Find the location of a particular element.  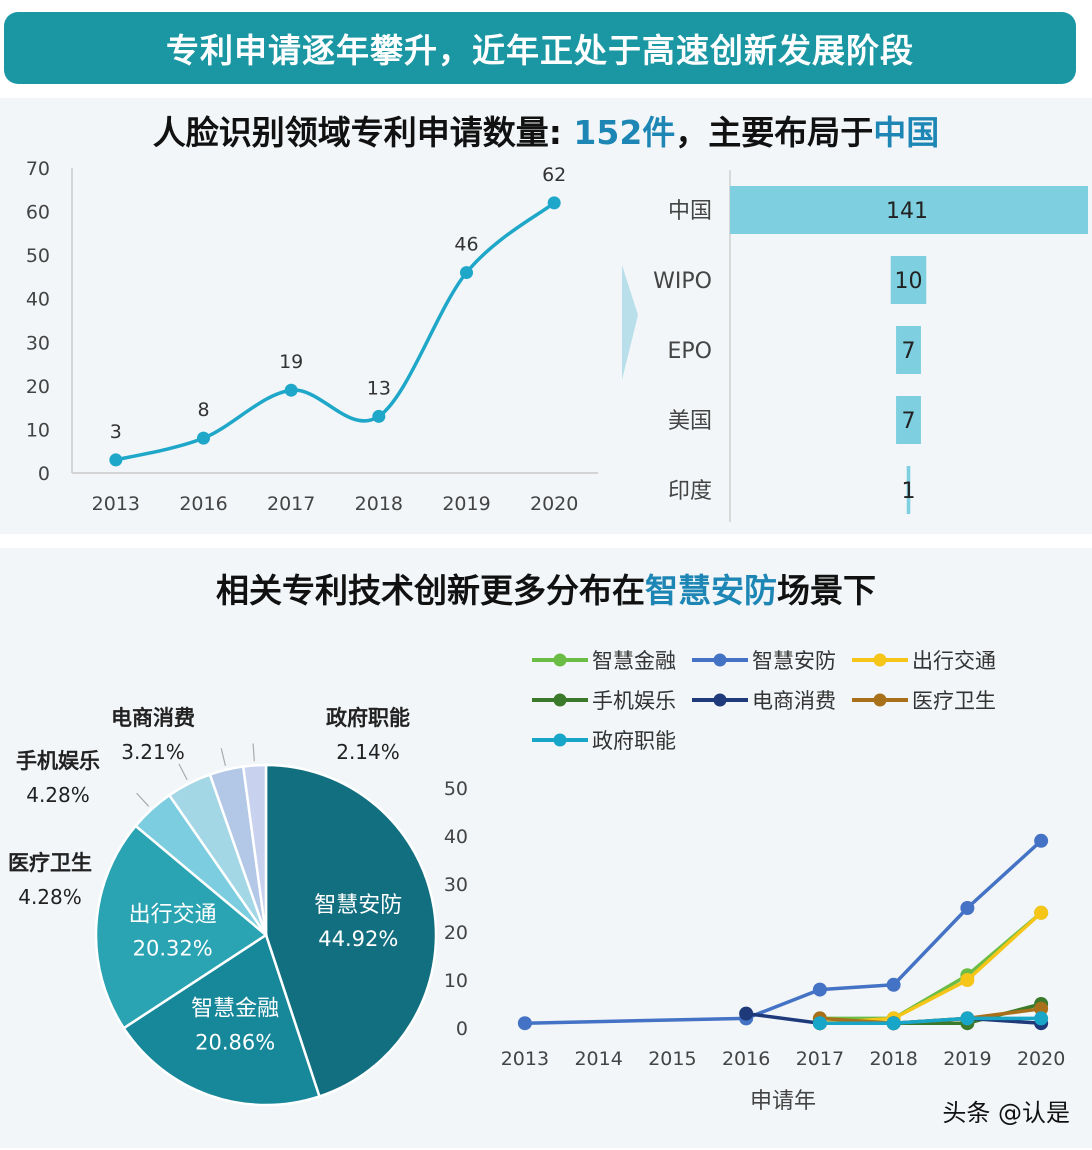

title-bottom-pre: 相关专利技术创新更多分布在 is located at coordinates (430, 590).